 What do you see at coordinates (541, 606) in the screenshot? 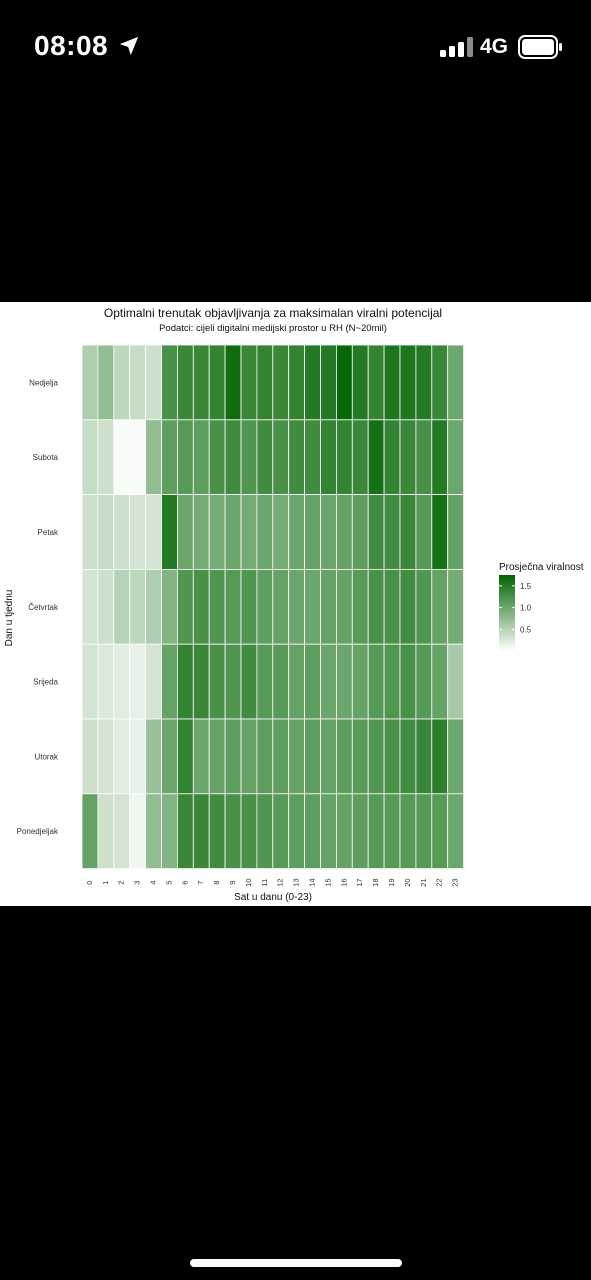
I see `colorbar-legend: Prosječna viralnost 0.5 1.0 1.5` at bounding box center [541, 606].